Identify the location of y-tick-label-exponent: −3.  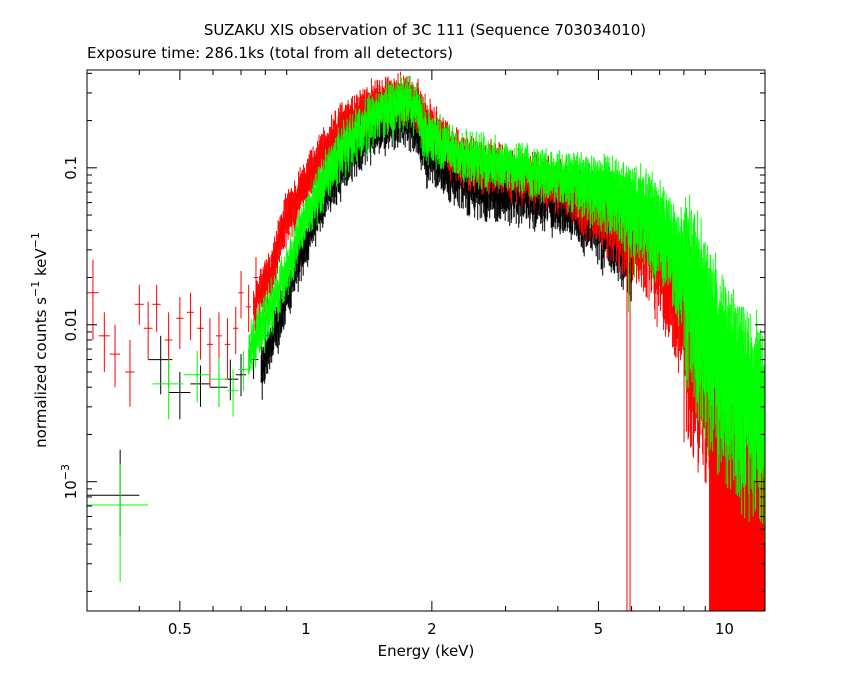
(65, 472).